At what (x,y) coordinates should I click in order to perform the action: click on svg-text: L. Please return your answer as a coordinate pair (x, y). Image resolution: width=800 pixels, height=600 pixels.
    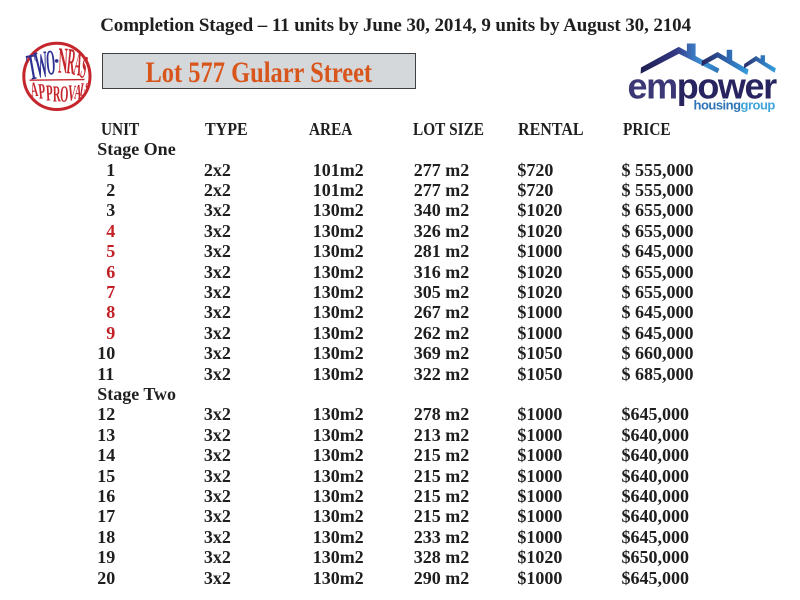
    Looking at the image, I should click on (82, 90).